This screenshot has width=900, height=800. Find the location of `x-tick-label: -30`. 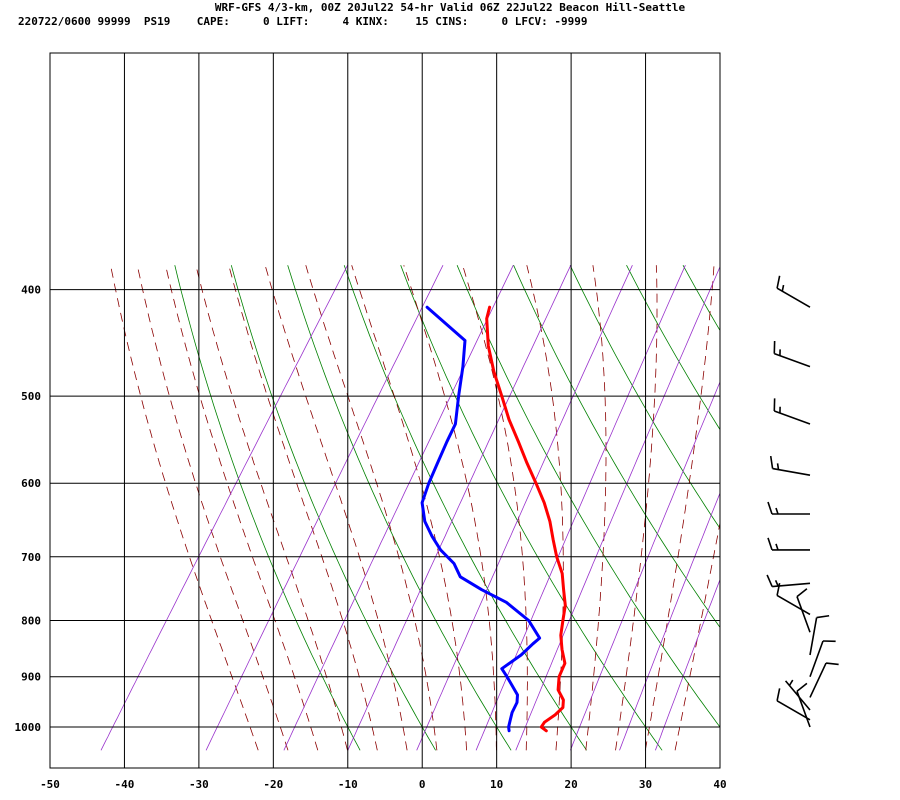

x-tick-label: -30 is located at coordinates (199, 784).